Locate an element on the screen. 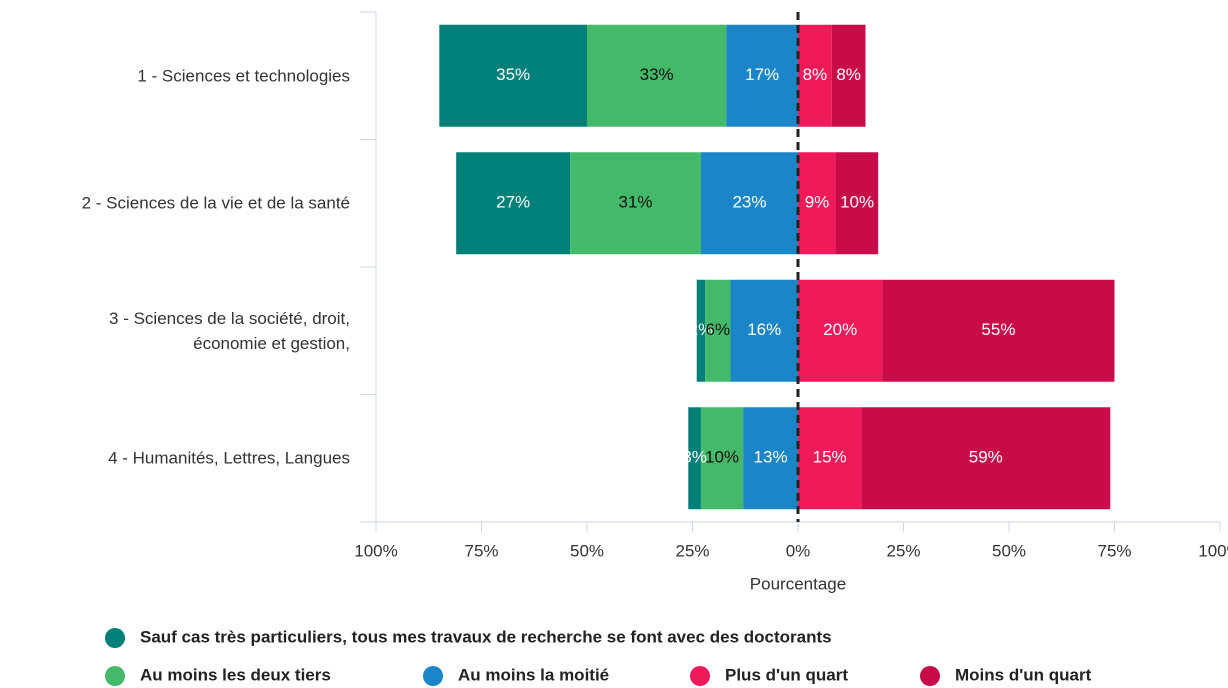 The image size is (1228, 688). data-label: 15% is located at coordinates (830, 457).